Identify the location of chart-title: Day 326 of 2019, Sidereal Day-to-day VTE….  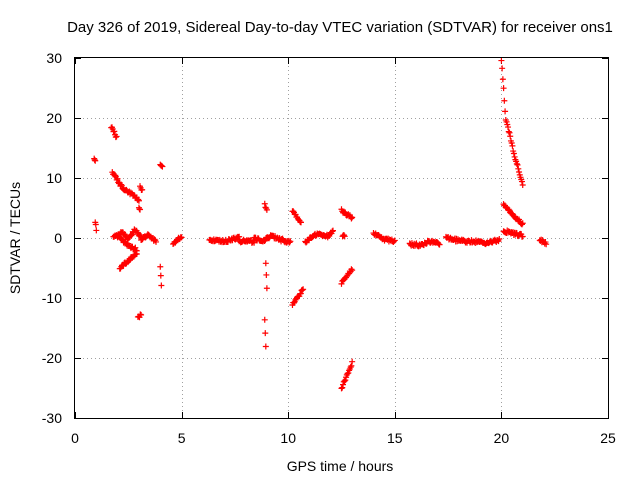
(340, 27).